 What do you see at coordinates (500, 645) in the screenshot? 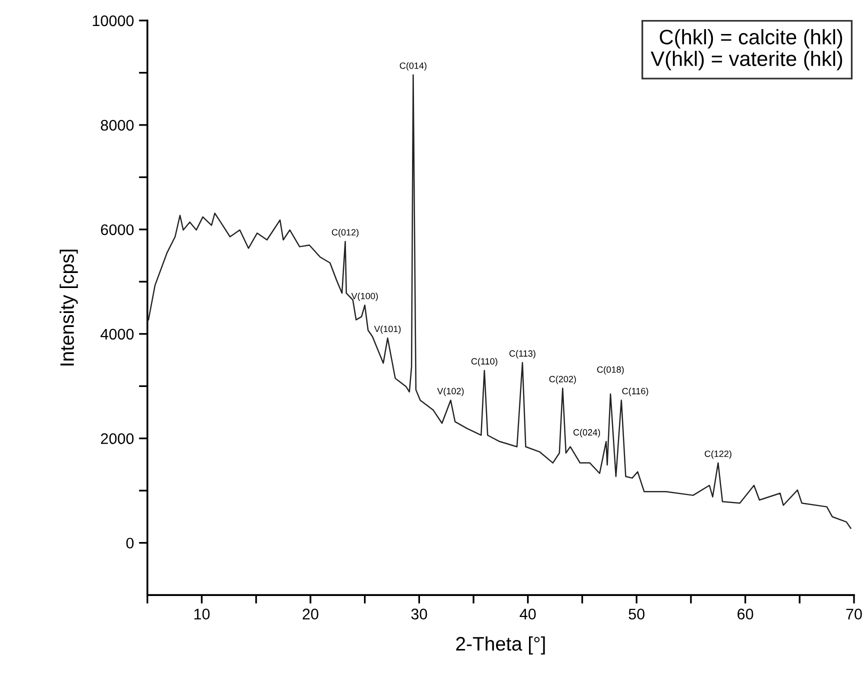
I see `x-axis-title: 2-Theta [°]` at bounding box center [500, 645].